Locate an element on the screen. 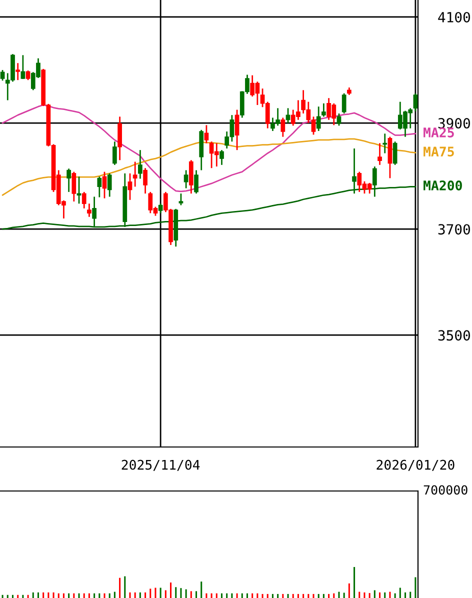 The height and width of the screenshot is (598, 472). y-tick-label: 3900 is located at coordinates (454, 123).